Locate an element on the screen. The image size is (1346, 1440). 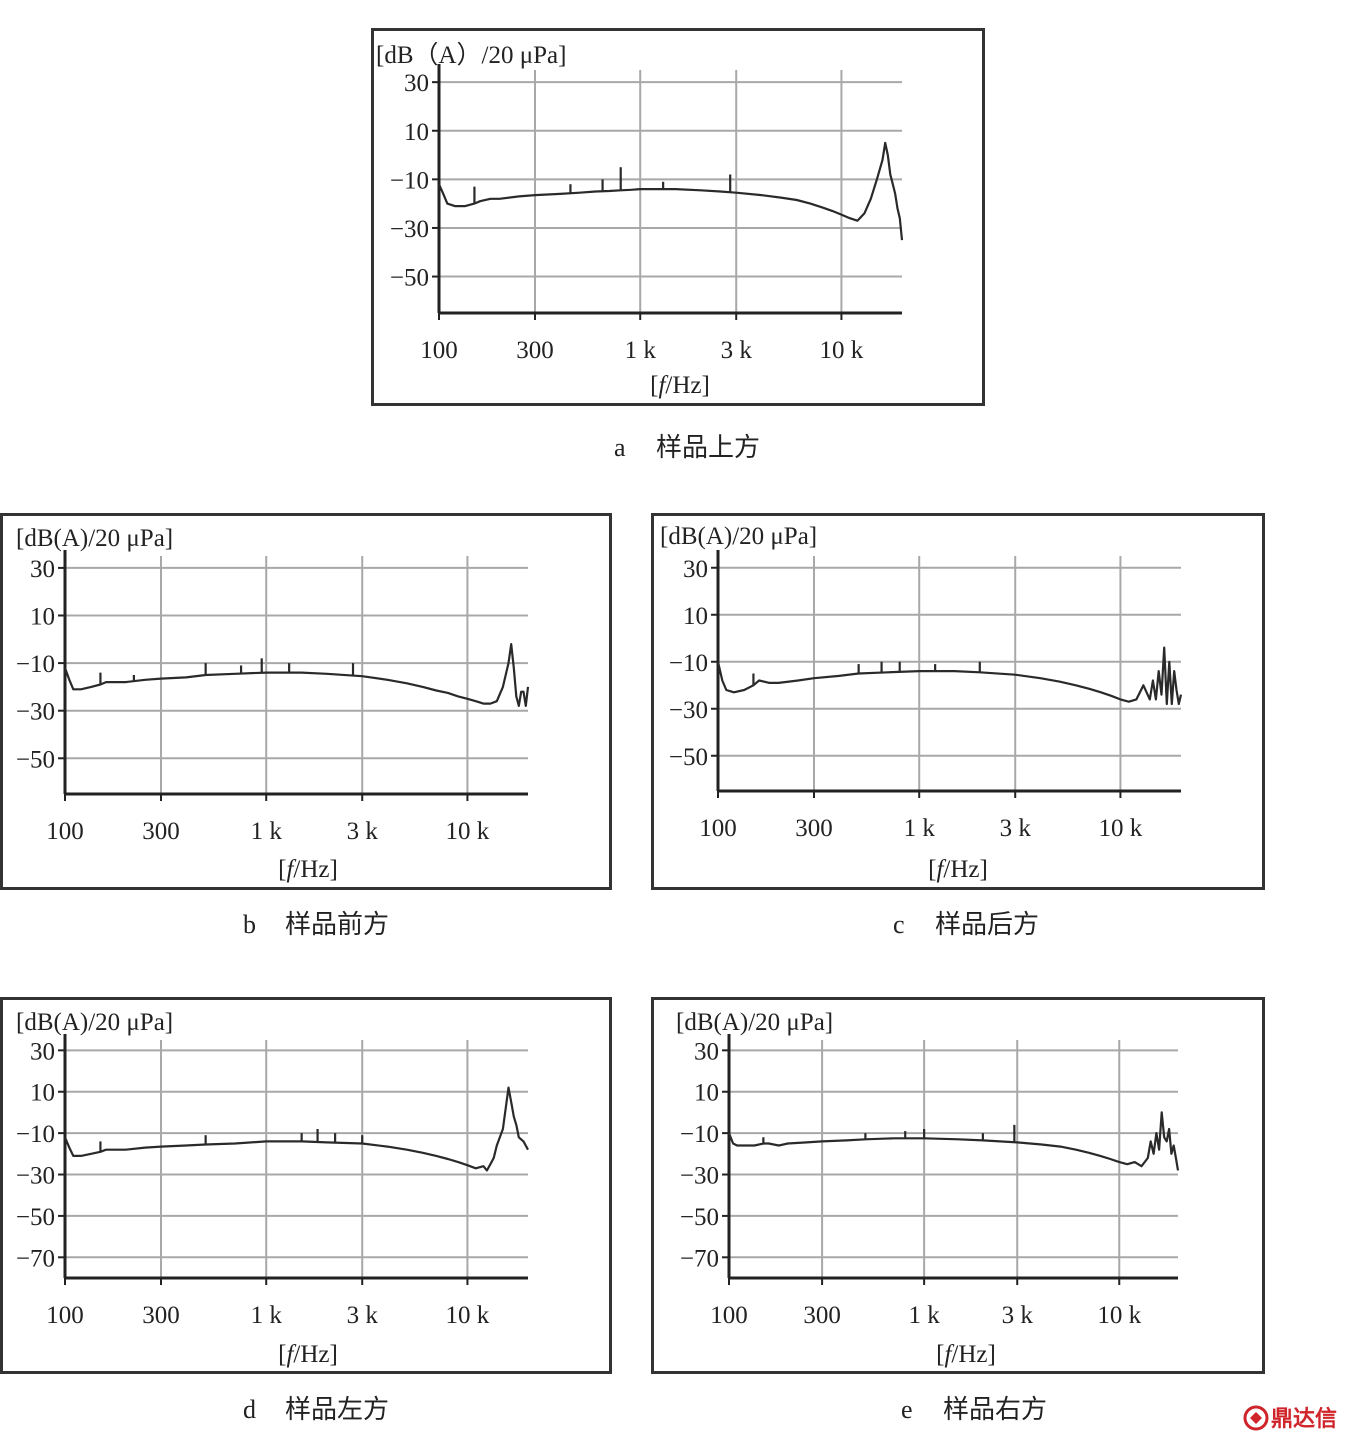
caption-letter: b is located at coordinates (249, 924).